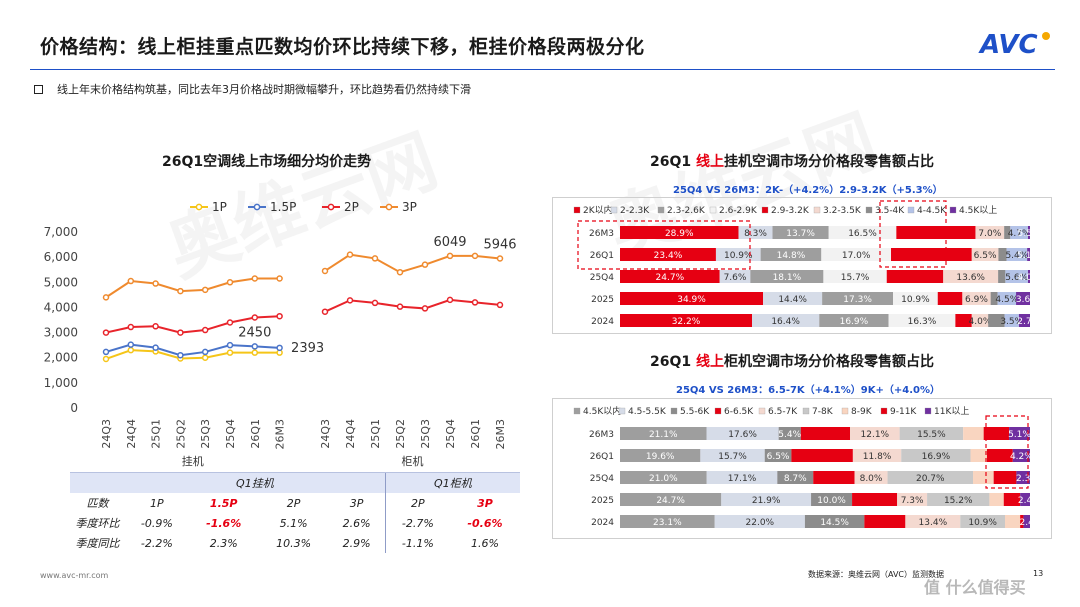 This screenshot has height=607, width=1080. I want to click on category-label: 2024, so click(602, 523).